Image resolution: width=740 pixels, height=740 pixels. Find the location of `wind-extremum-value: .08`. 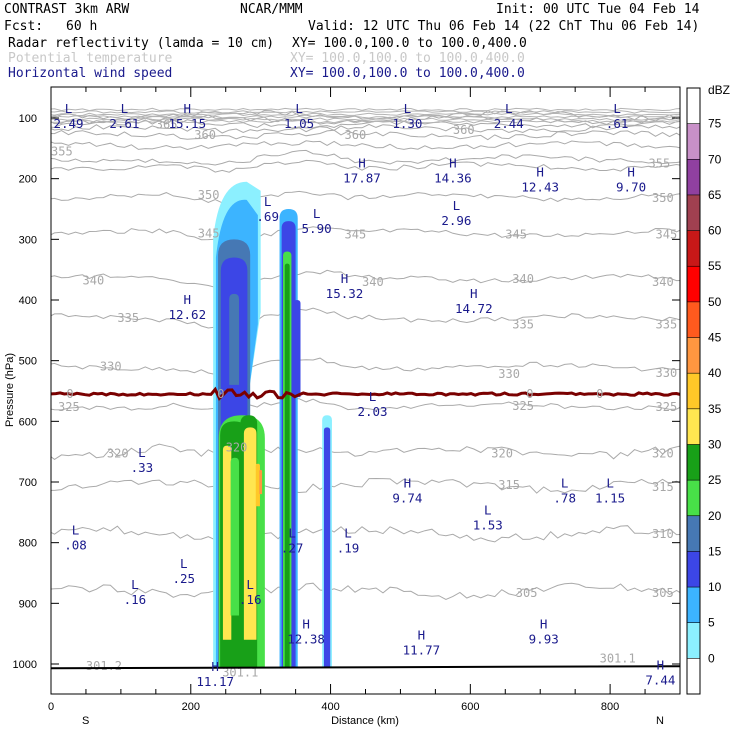

wind-extremum-value: .08 is located at coordinates (75, 545).